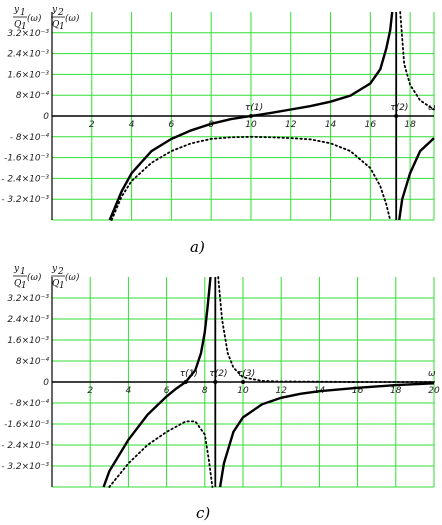 Image resolution: width=442 pixels, height=525 pixels. Describe the element at coordinates (46, 18) in the screenshot. I see `y-axis-label-a: y 1 Q 1 (ω) y 2 Q 1 (ω)` at that location.